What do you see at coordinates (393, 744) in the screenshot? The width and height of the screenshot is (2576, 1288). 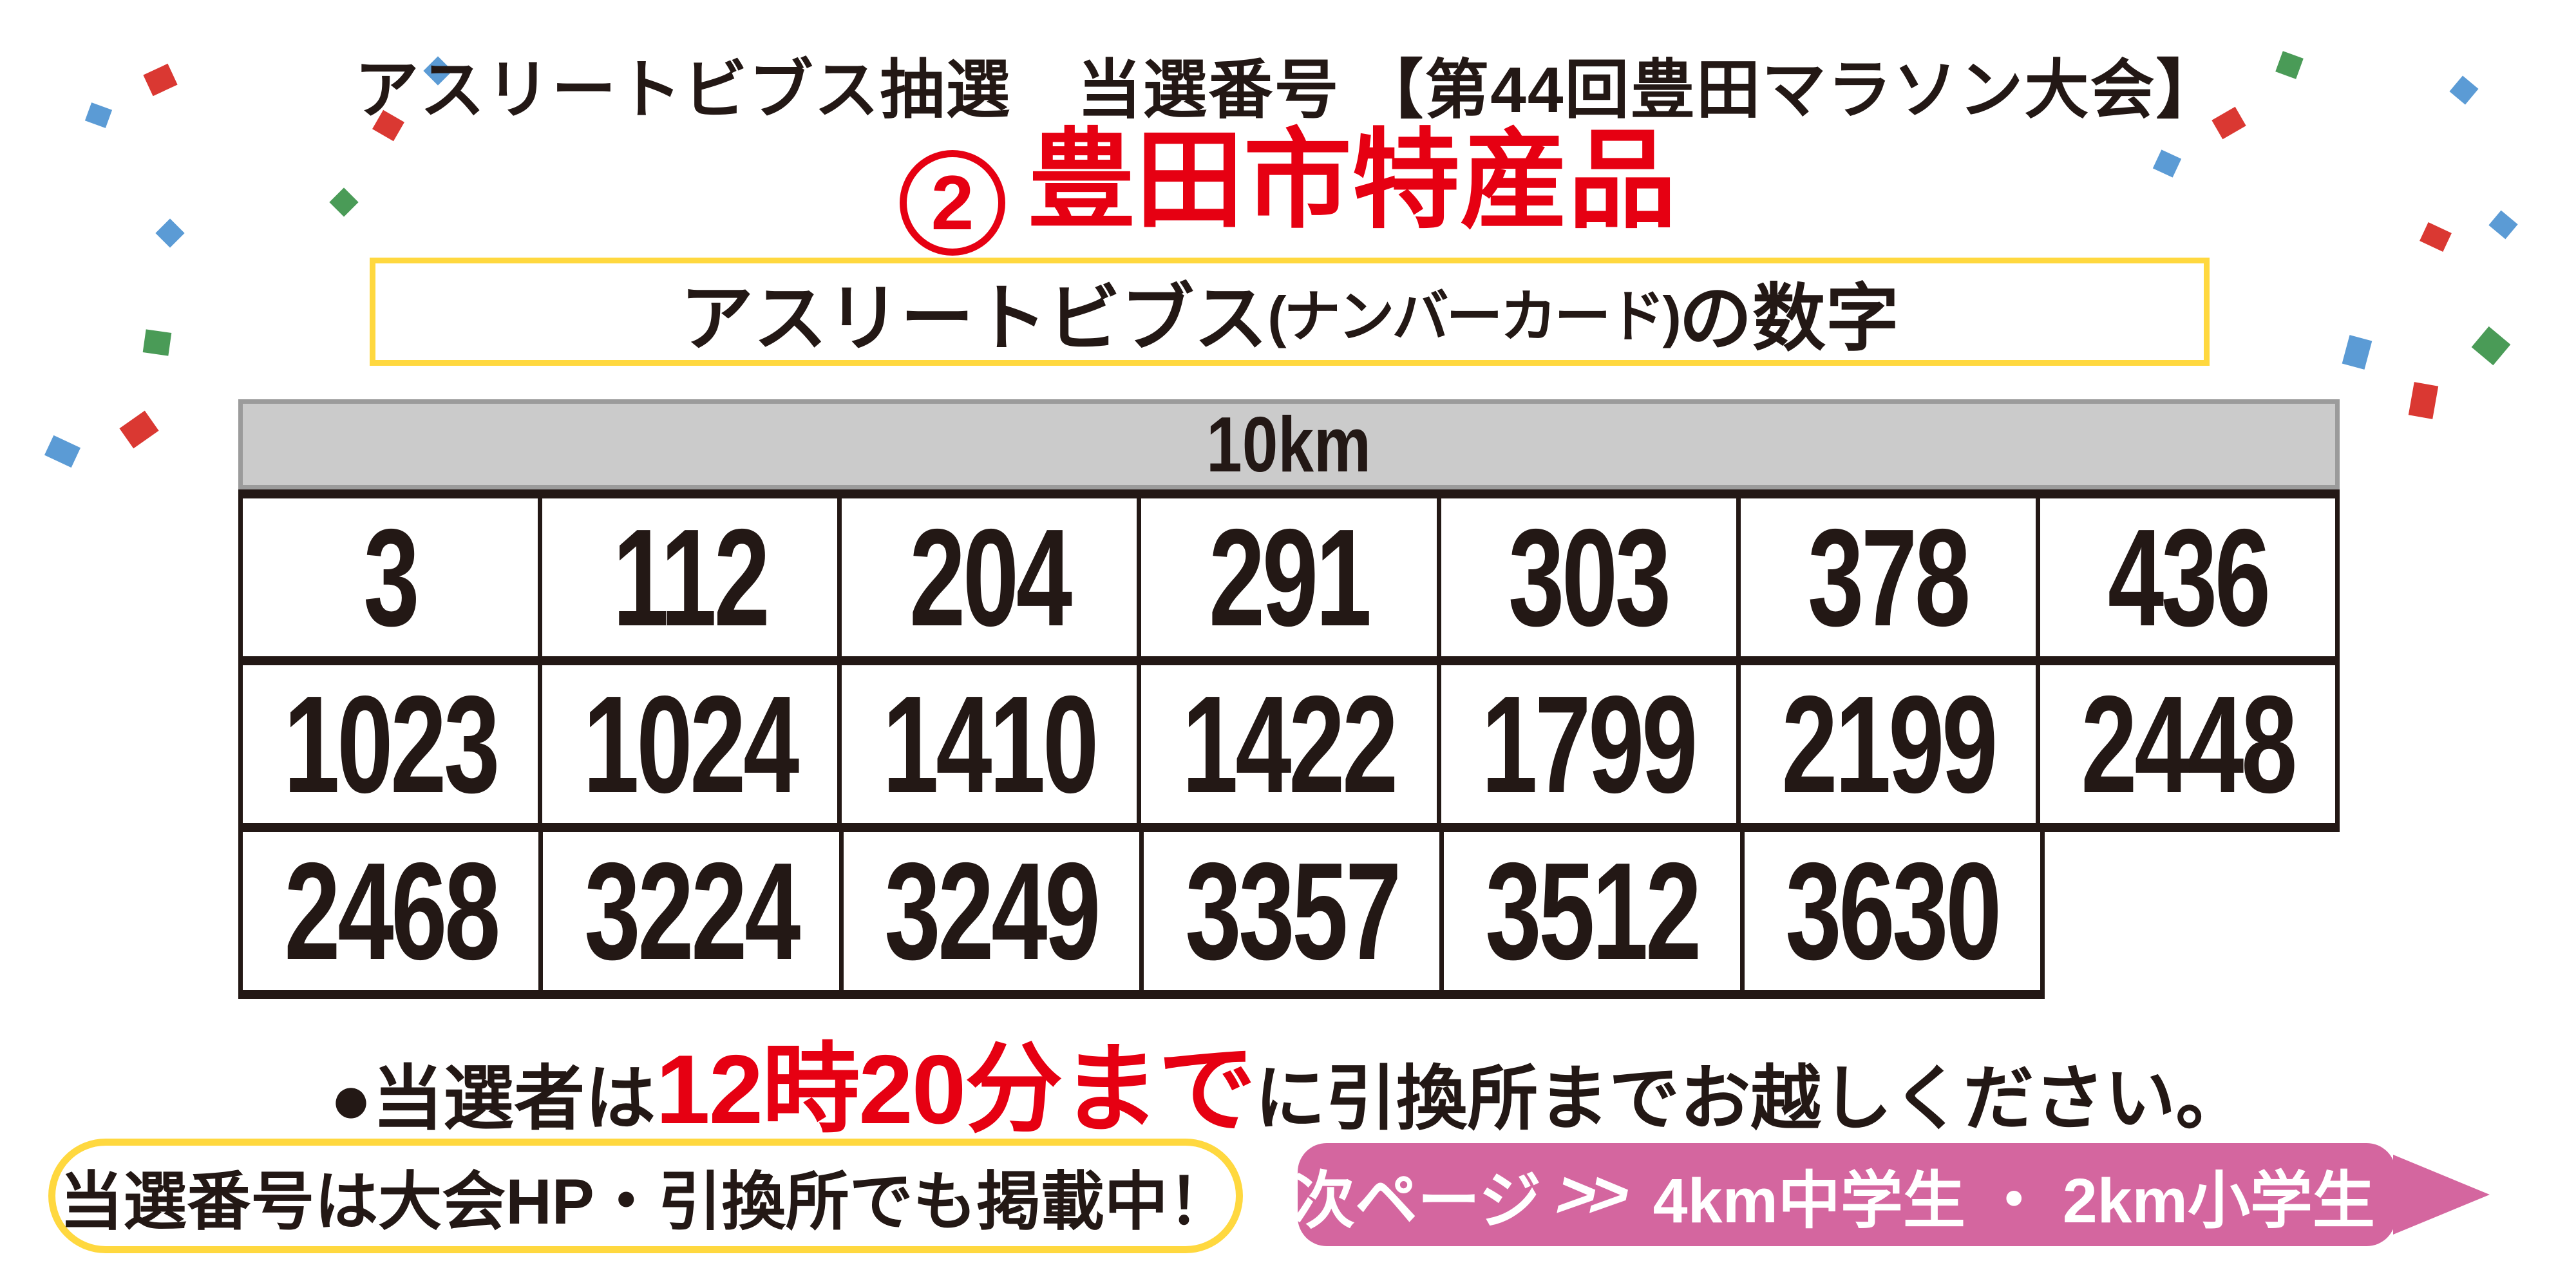 I see `bib-number-cell: 1023` at bounding box center [393, 744].